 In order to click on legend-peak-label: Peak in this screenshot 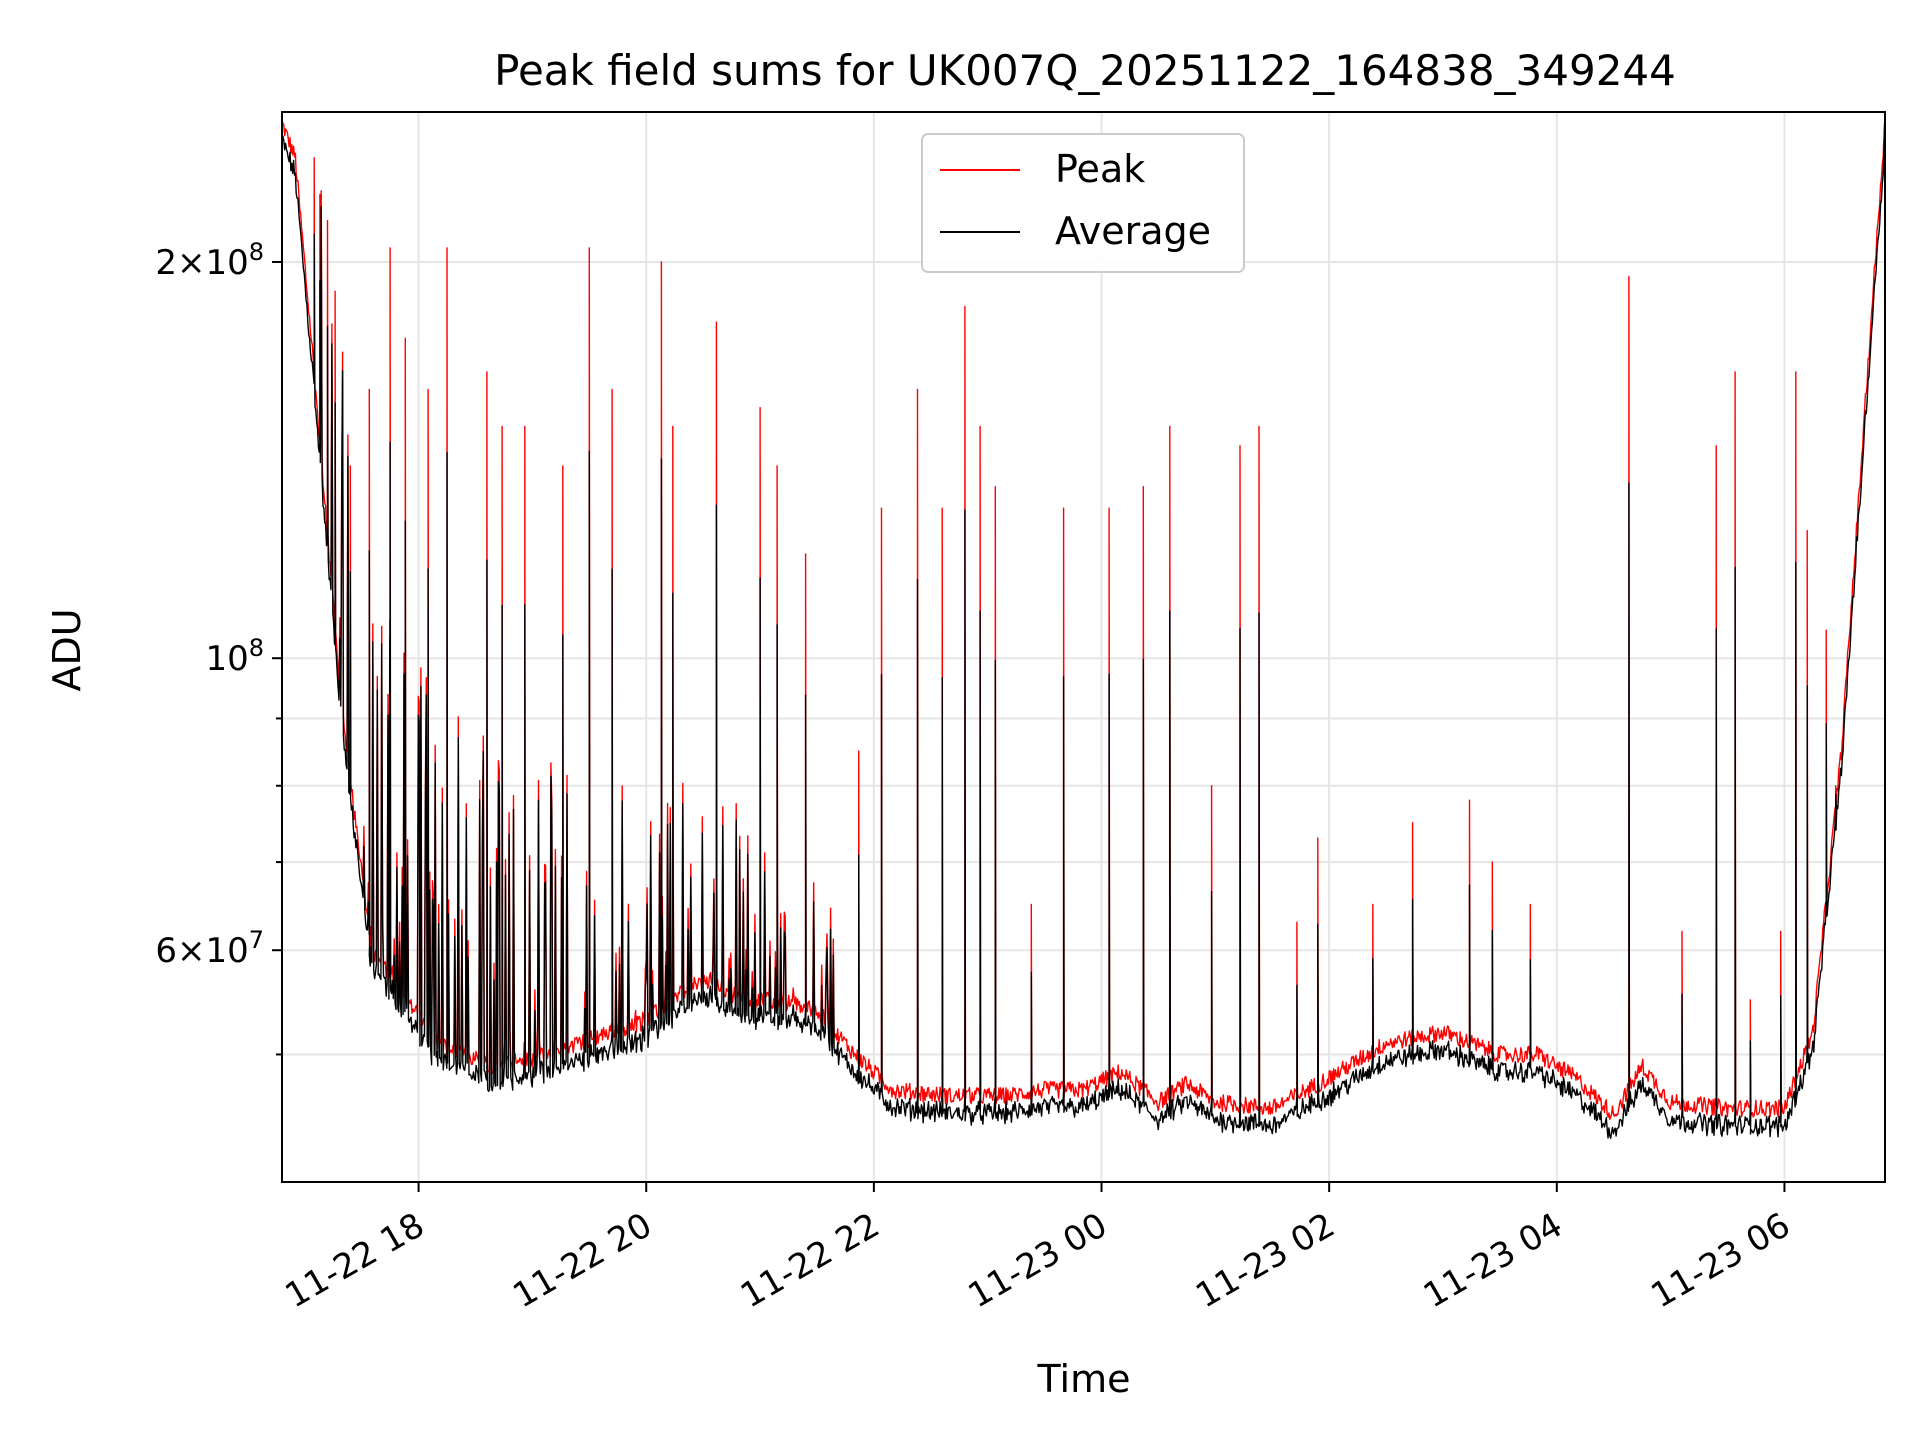, I will do `click(1100, 169)`.